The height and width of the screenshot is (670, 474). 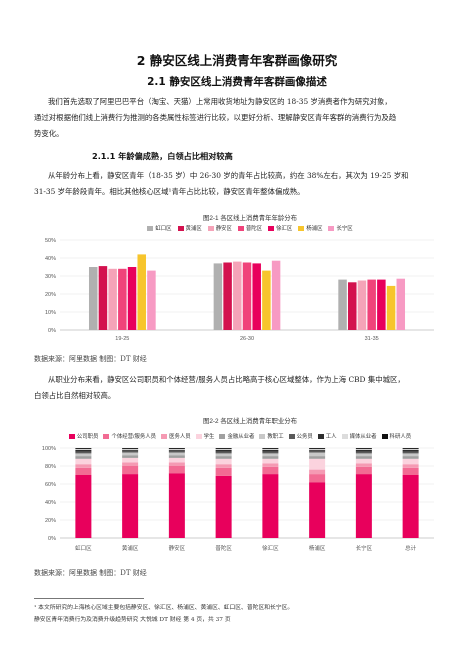 I want to click on legend-item: 公务员, so click(x=300, y=436).